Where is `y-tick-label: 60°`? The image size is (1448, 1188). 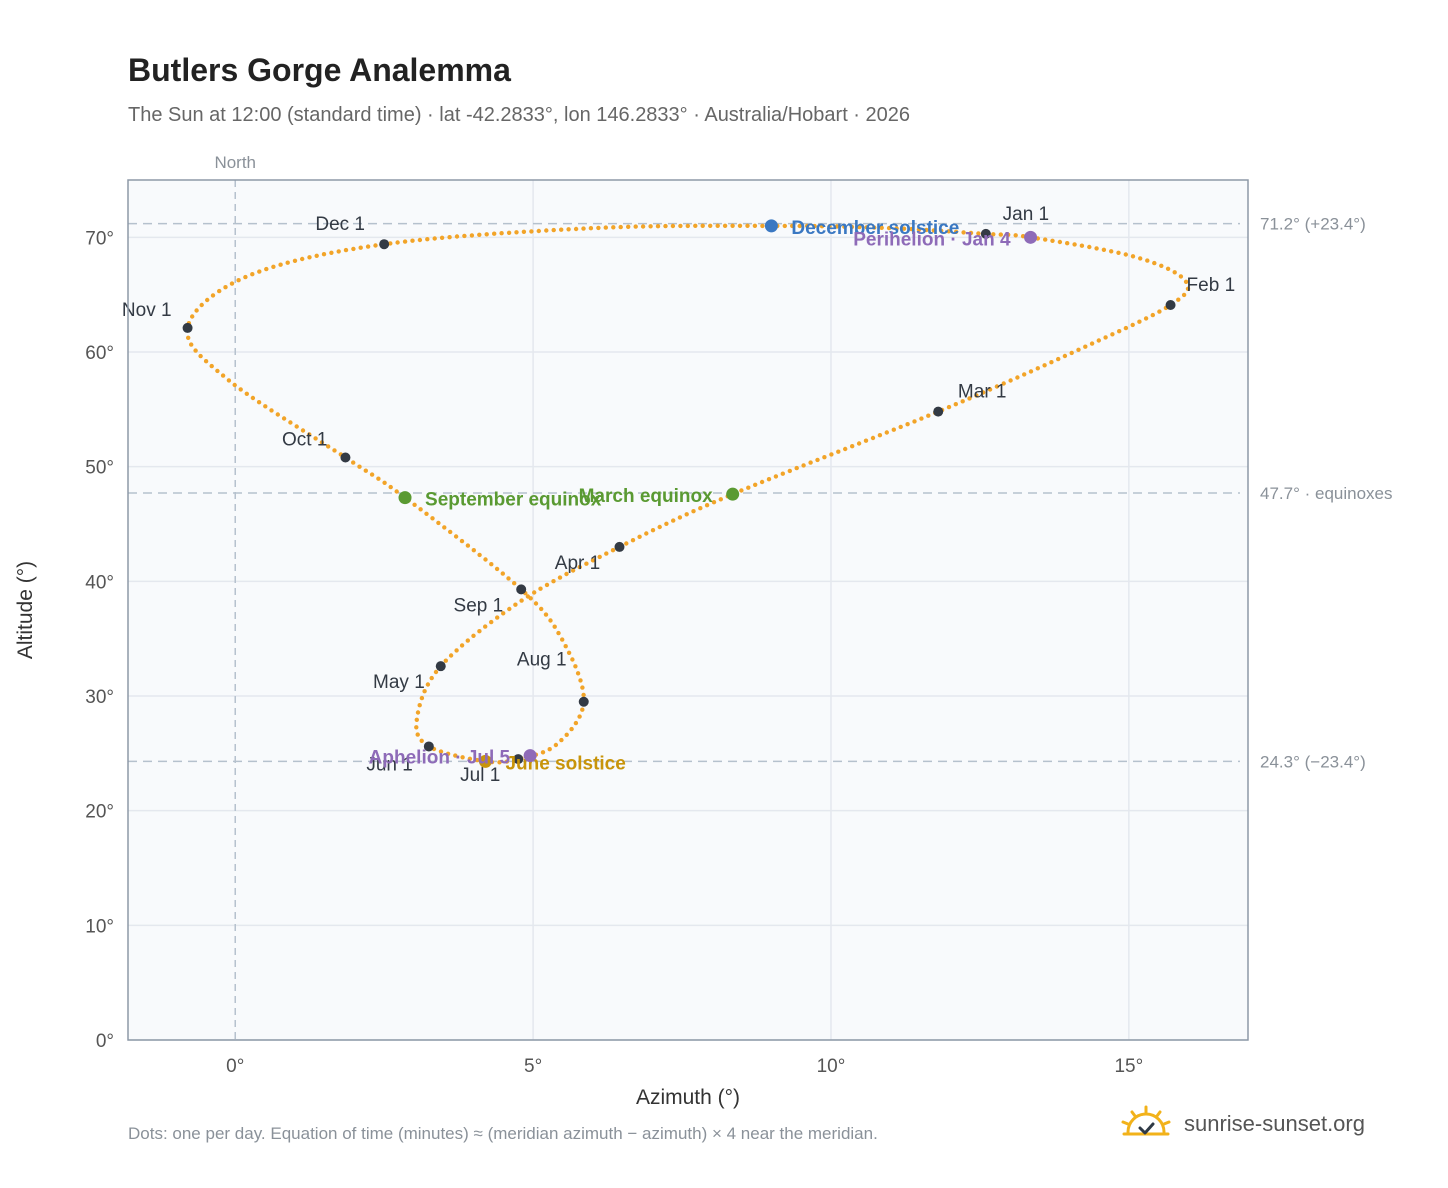 y-tick-label: 60° is located at coordinates (99, 353).